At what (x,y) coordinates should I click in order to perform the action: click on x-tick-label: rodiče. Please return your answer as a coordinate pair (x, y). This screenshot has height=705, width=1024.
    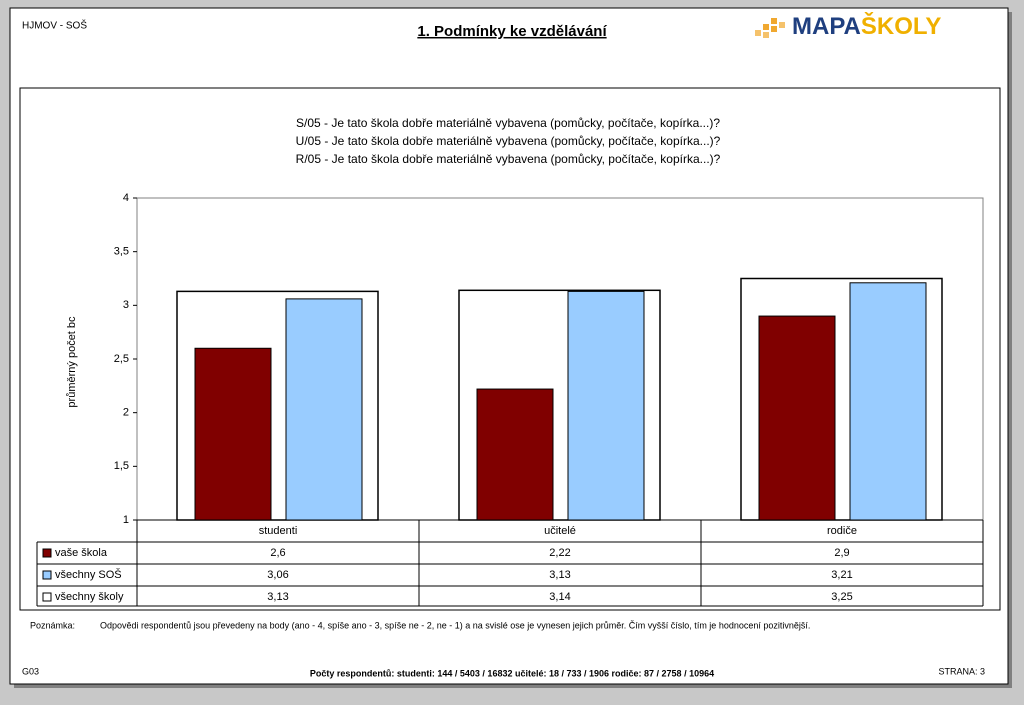
    Looking at the image, I should click on (842, 531).